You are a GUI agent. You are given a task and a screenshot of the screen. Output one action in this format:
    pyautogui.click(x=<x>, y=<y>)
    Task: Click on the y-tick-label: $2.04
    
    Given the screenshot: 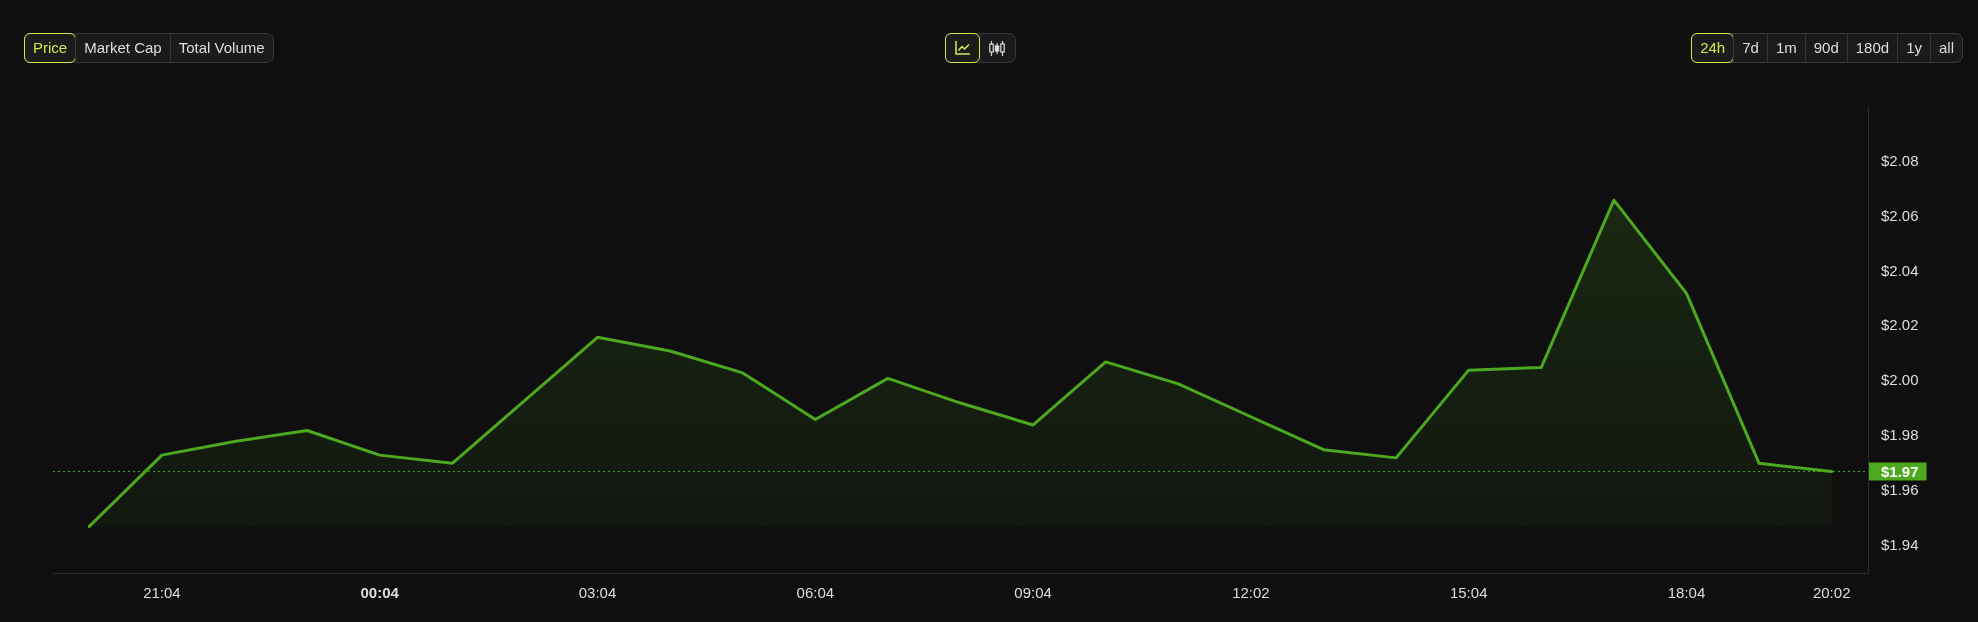 What is the action you would take?
    pyautogui.click(x=1900, y=270)
    